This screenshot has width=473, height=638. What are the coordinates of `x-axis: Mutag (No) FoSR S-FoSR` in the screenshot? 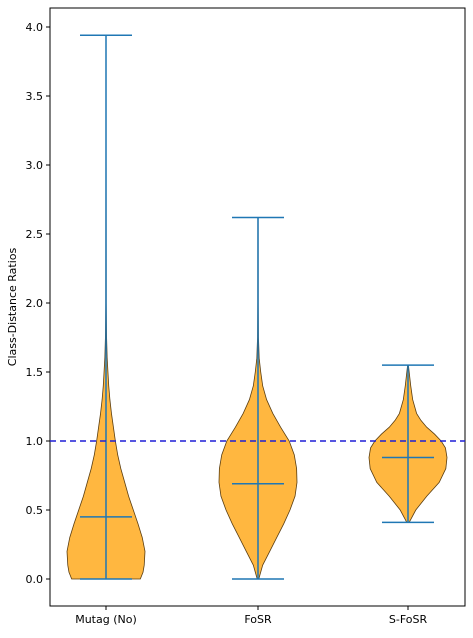 It's located at (251, 616).